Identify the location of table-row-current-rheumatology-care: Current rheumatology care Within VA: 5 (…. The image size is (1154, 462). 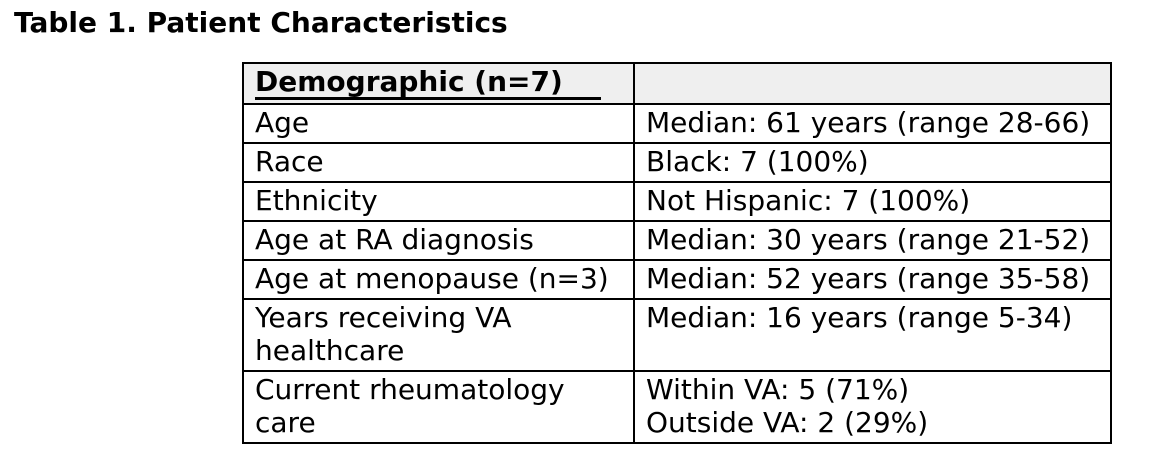
(677, 407).